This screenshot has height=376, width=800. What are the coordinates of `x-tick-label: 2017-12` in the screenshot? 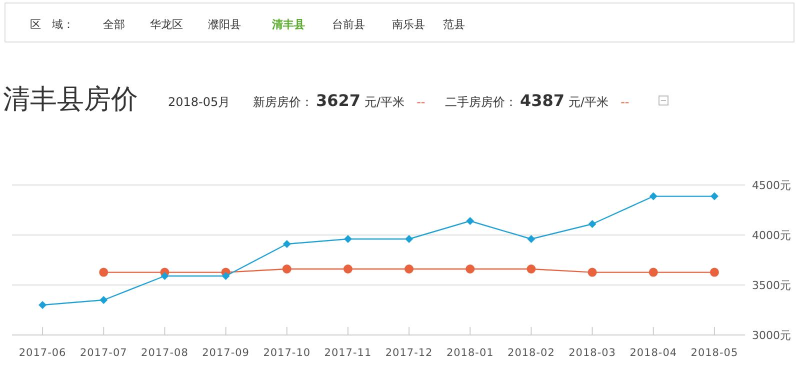 It's located at (409, 353).